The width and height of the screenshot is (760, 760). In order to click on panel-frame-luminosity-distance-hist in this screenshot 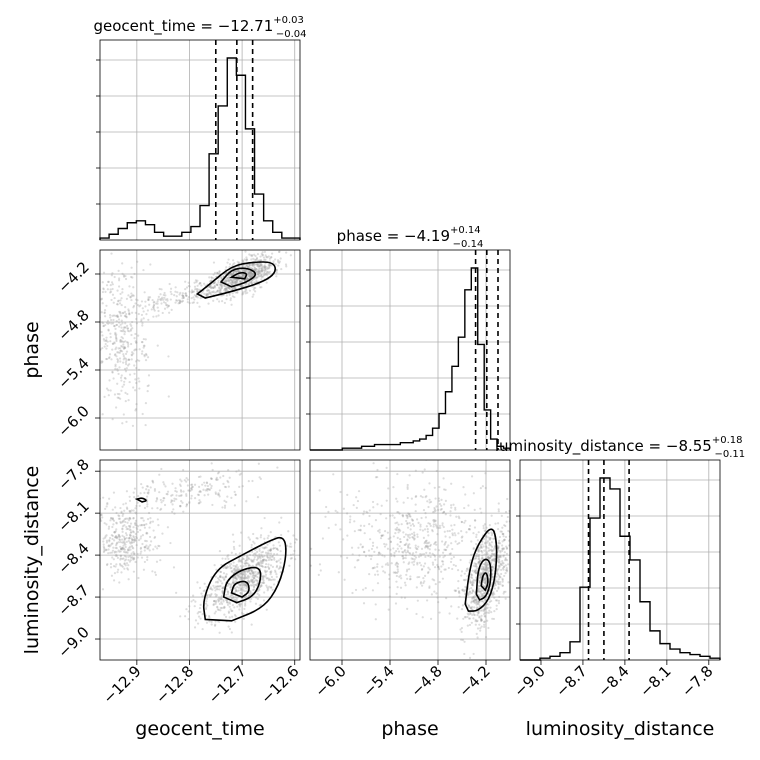, I will do `click(620, 560)`.